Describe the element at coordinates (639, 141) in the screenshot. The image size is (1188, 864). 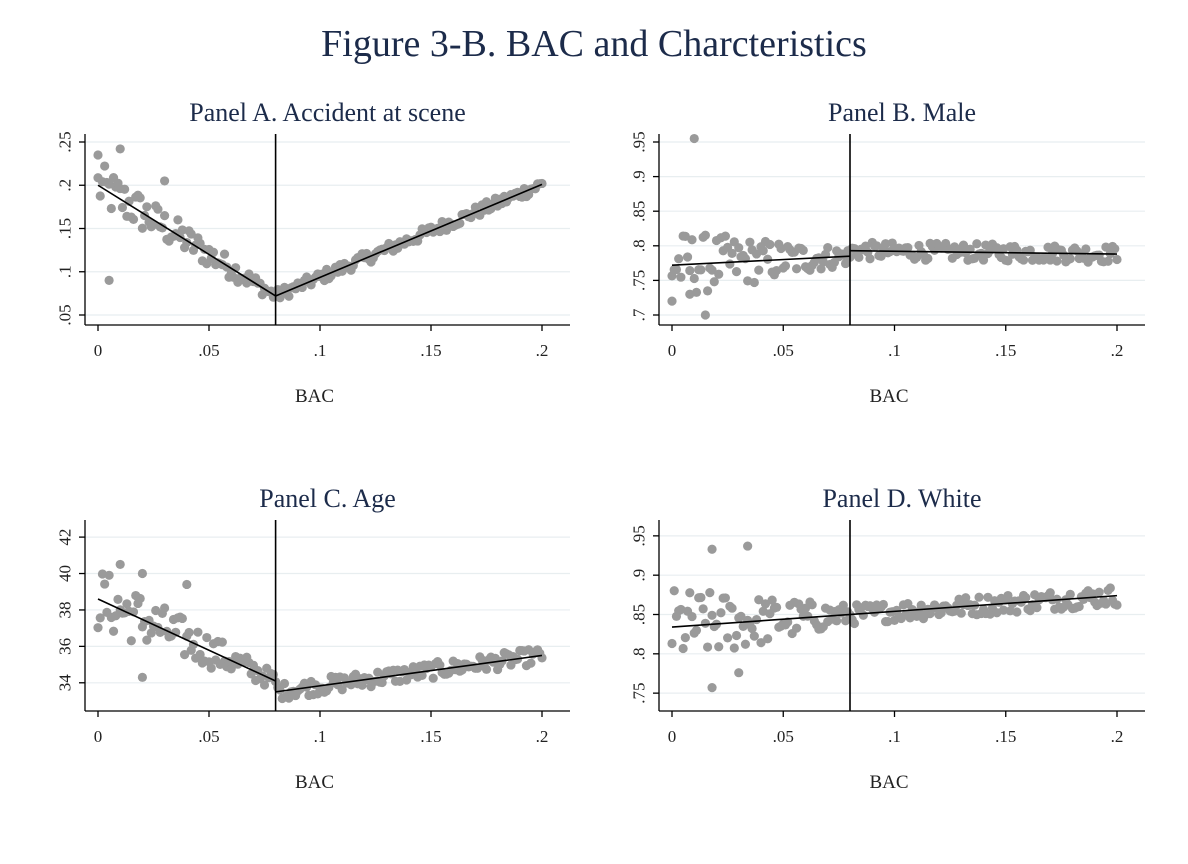
I see `y-tick-label: .95` at that location.